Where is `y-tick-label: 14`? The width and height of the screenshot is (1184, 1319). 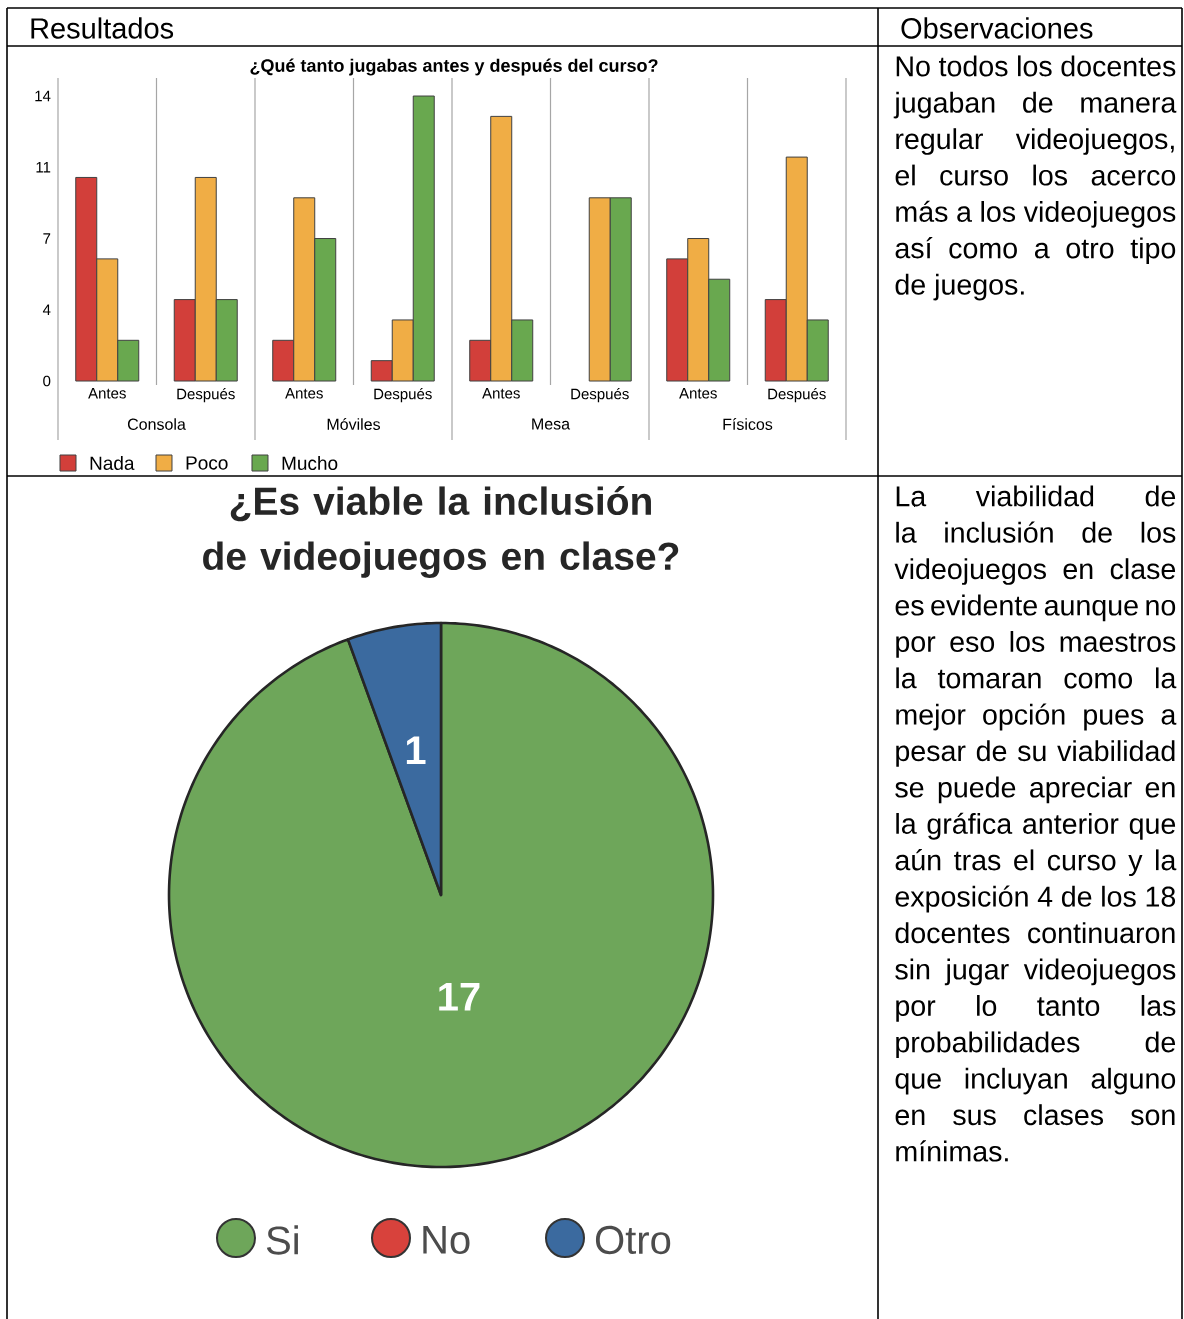
y-tick-label: 14 is located at coordinates (43, 96).